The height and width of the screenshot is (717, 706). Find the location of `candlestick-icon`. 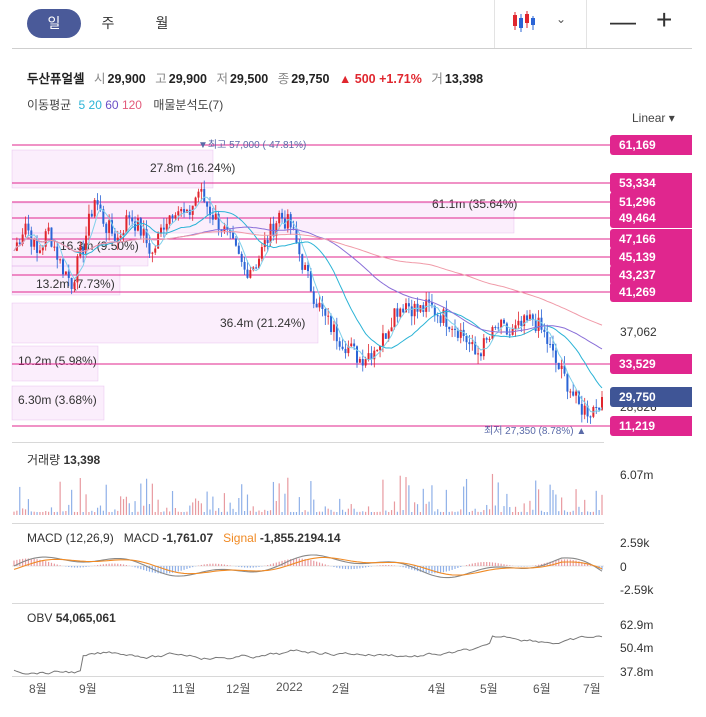

candlestick-icon is located at coordinates (525, 22).